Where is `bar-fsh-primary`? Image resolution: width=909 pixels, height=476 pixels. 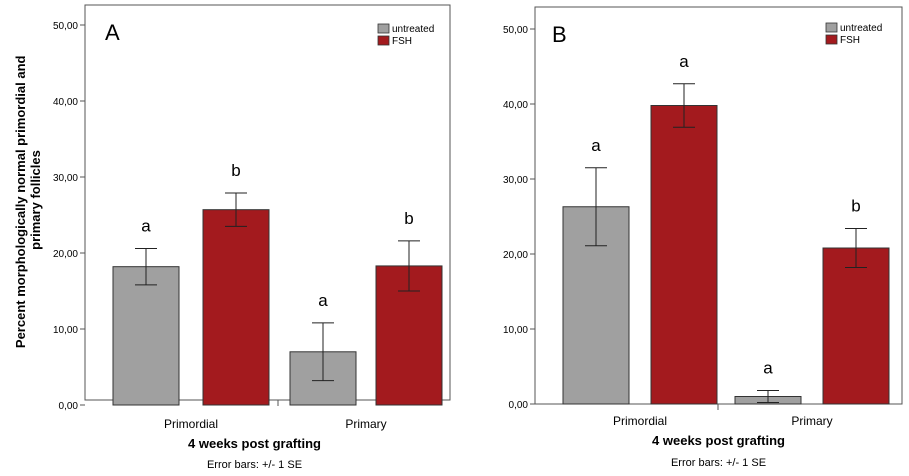 bar-fsh-primary is located at coordinates (856, 326).